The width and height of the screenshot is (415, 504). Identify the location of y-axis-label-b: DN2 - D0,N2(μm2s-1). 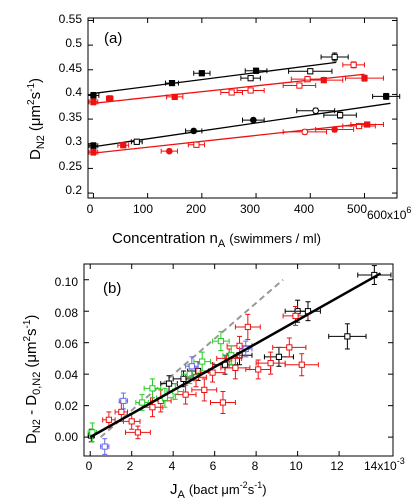
(32, 379).